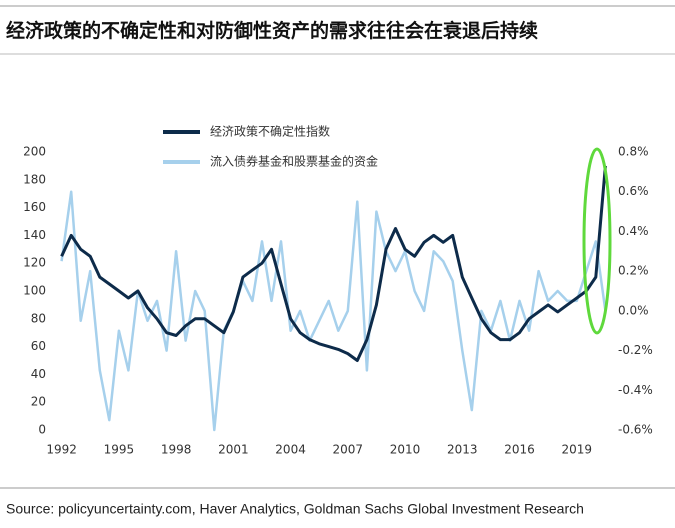  What do you see at coordinates (576, 450) in the screenshot?
I see `x-tick-label: 2019` at bounding box center [576, 450].